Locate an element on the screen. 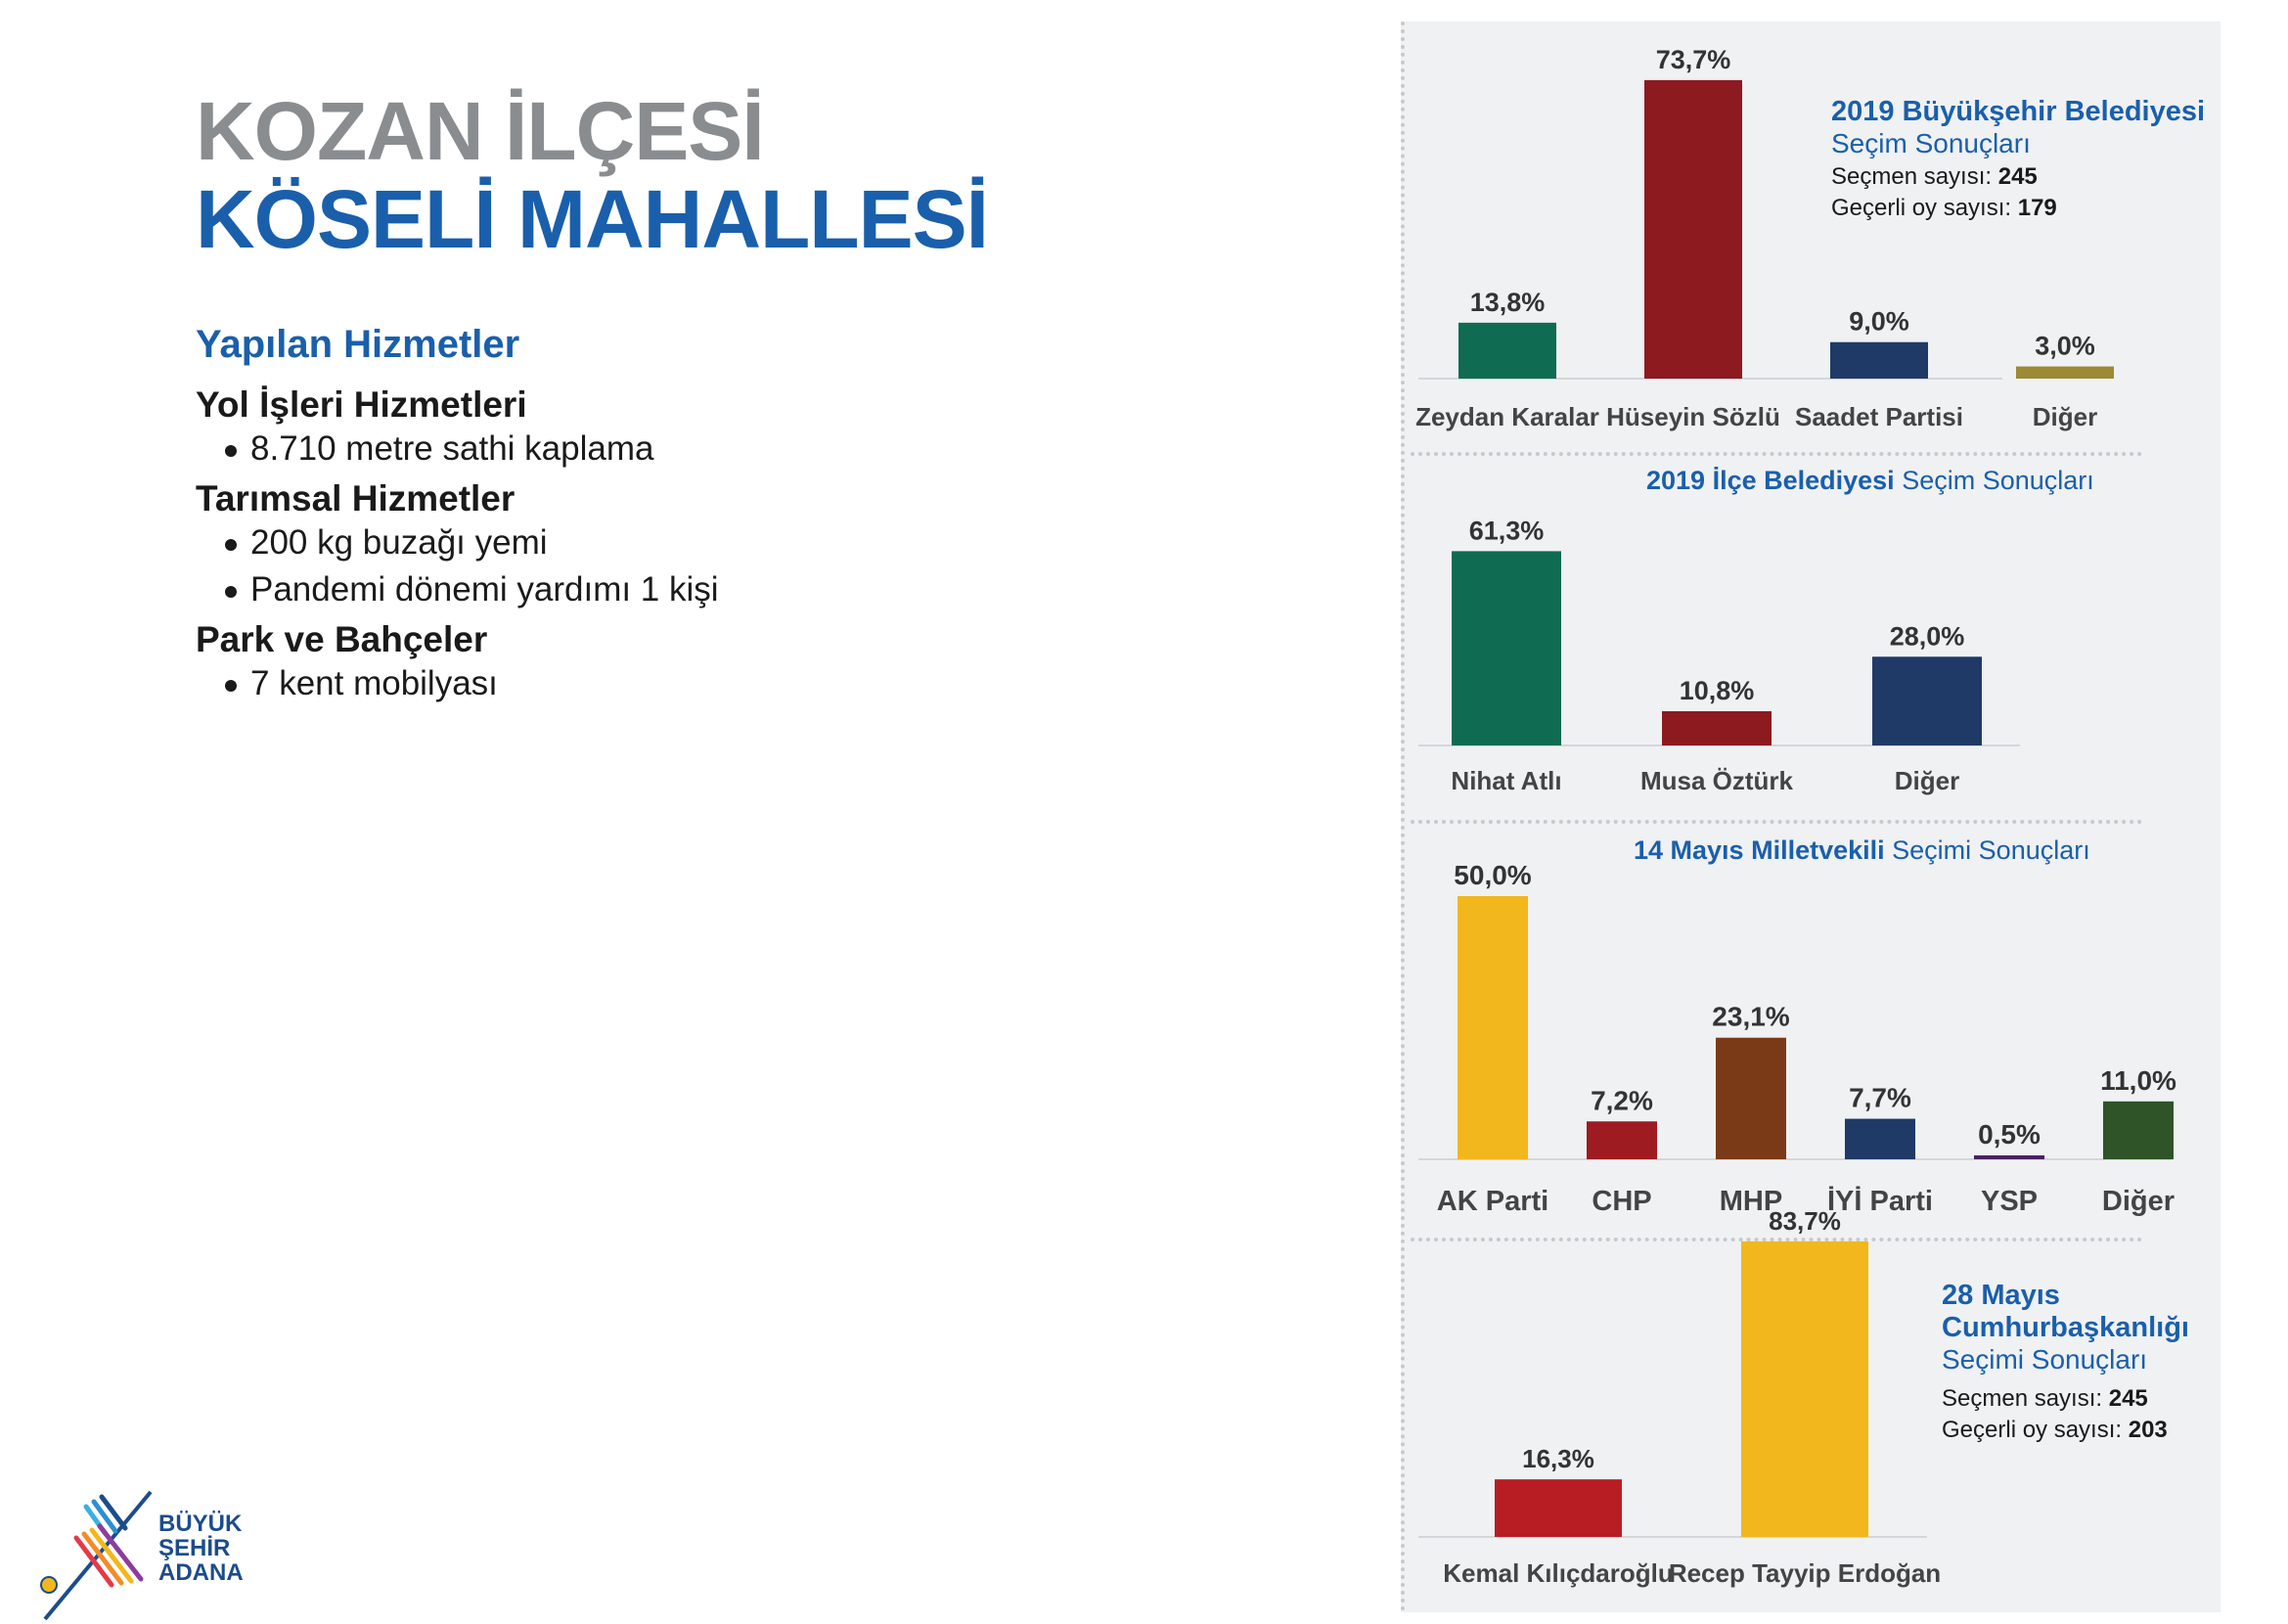 The image size is (2288, 1624). category-label: Kemal Kılıçdaroğlu is located at coordinates (1558, 1573).